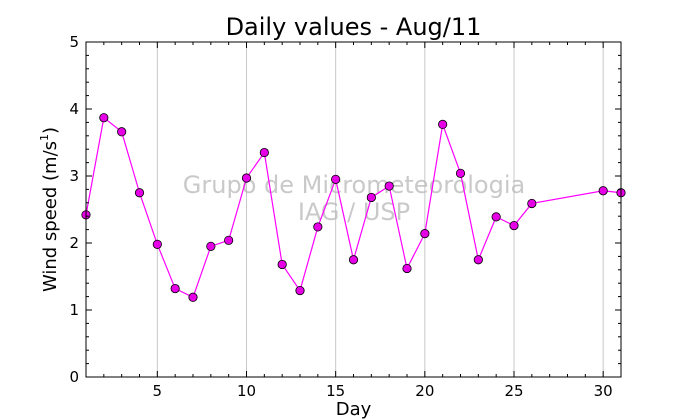 Image resolution: width=690 pixels, height=420 pixels. Describe the element at coordinates (50, 216) in the screenshot. I see `y-axis-label-main: Wind speed (m/s` at that location.